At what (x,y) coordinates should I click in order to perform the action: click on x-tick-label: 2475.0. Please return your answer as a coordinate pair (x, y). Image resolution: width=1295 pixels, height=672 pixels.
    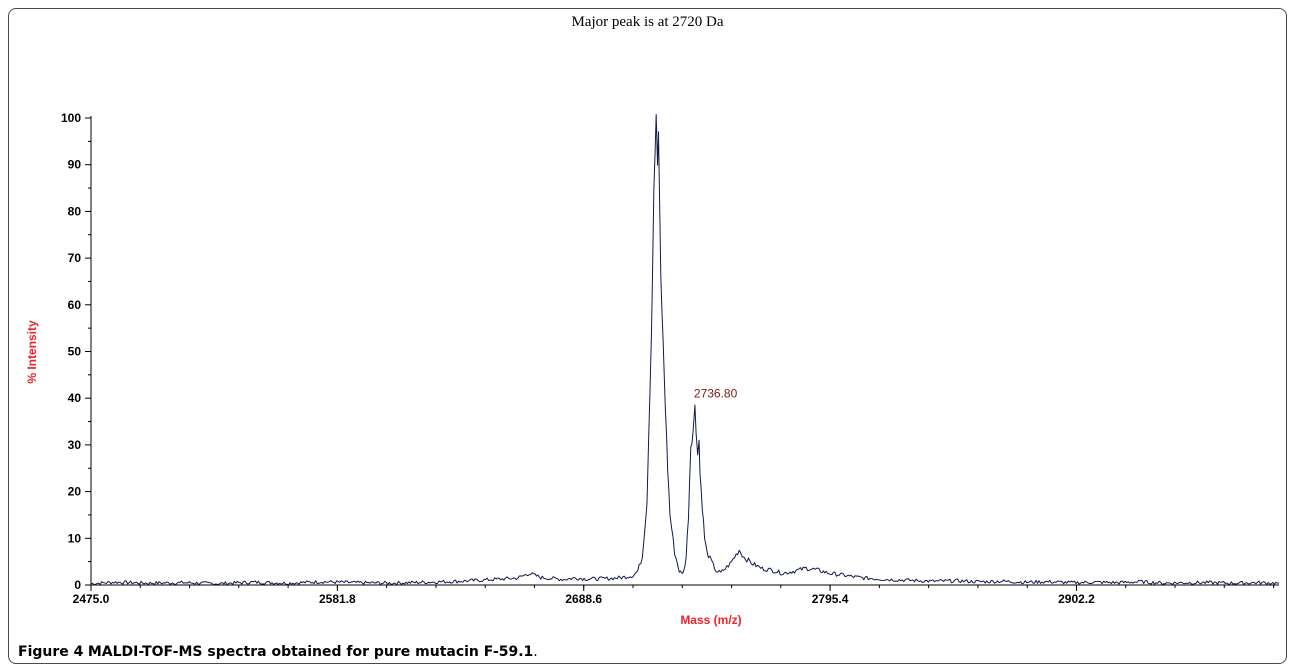
    Looking at the image, I should click on (91, 599).